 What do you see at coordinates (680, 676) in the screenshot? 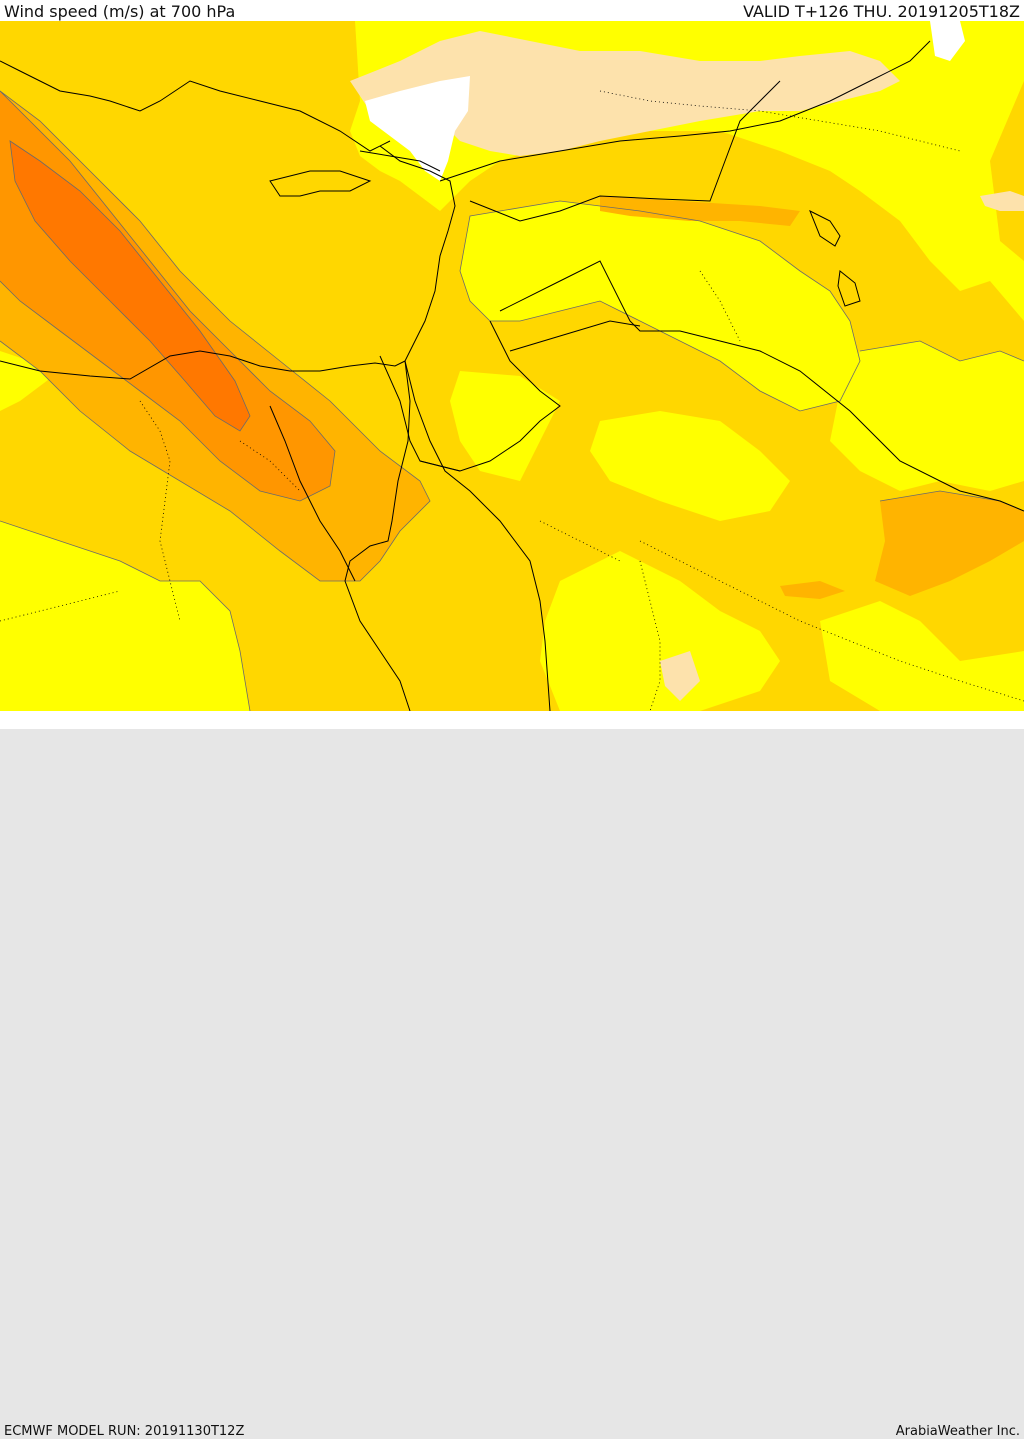
I see `band-tan-south` at bounding box center [680, 676].